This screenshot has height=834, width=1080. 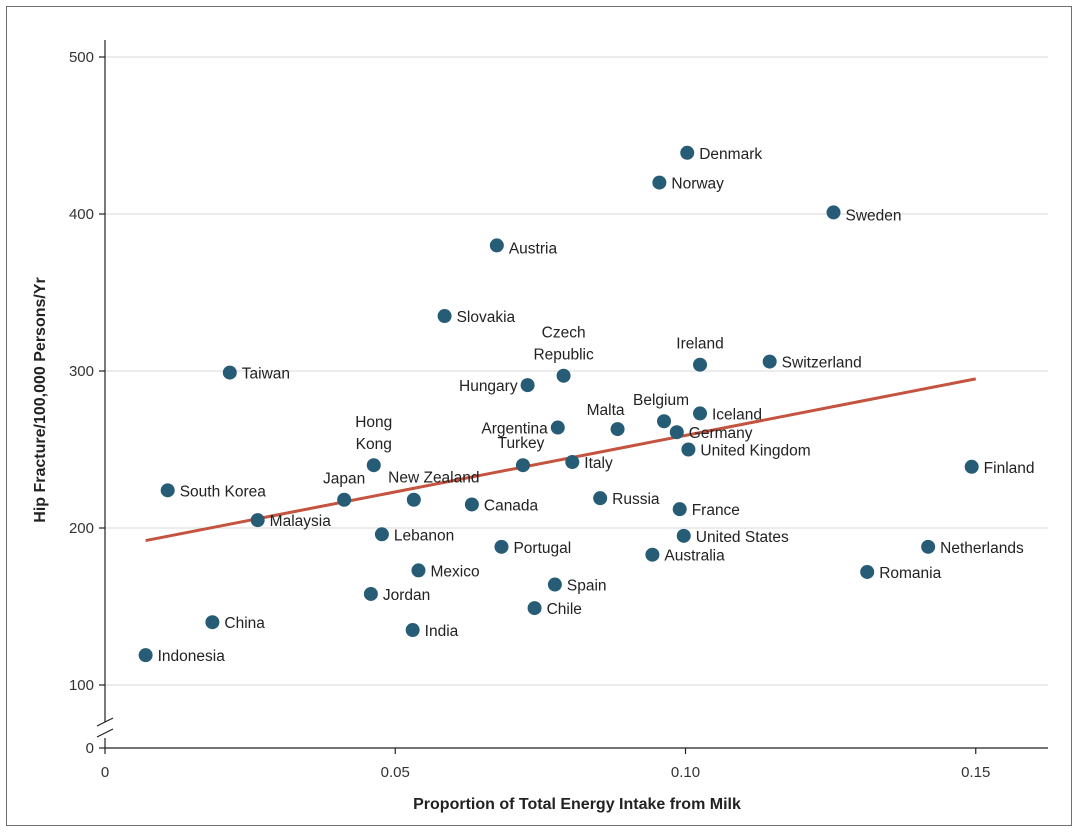 I want to click on point-label: Chile, so click(x=564, y=609).